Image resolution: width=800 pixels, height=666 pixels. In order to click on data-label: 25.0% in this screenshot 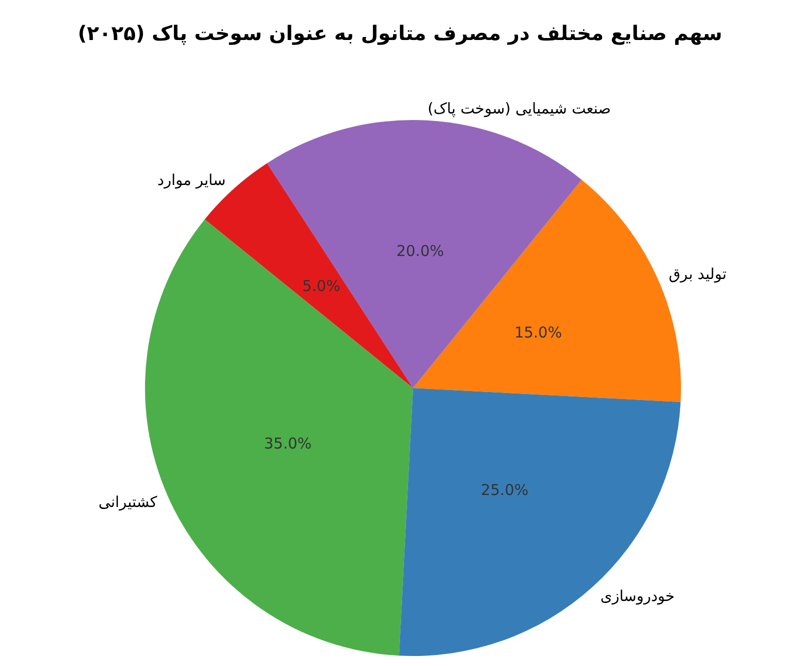, I will do `click(504, 489)`.